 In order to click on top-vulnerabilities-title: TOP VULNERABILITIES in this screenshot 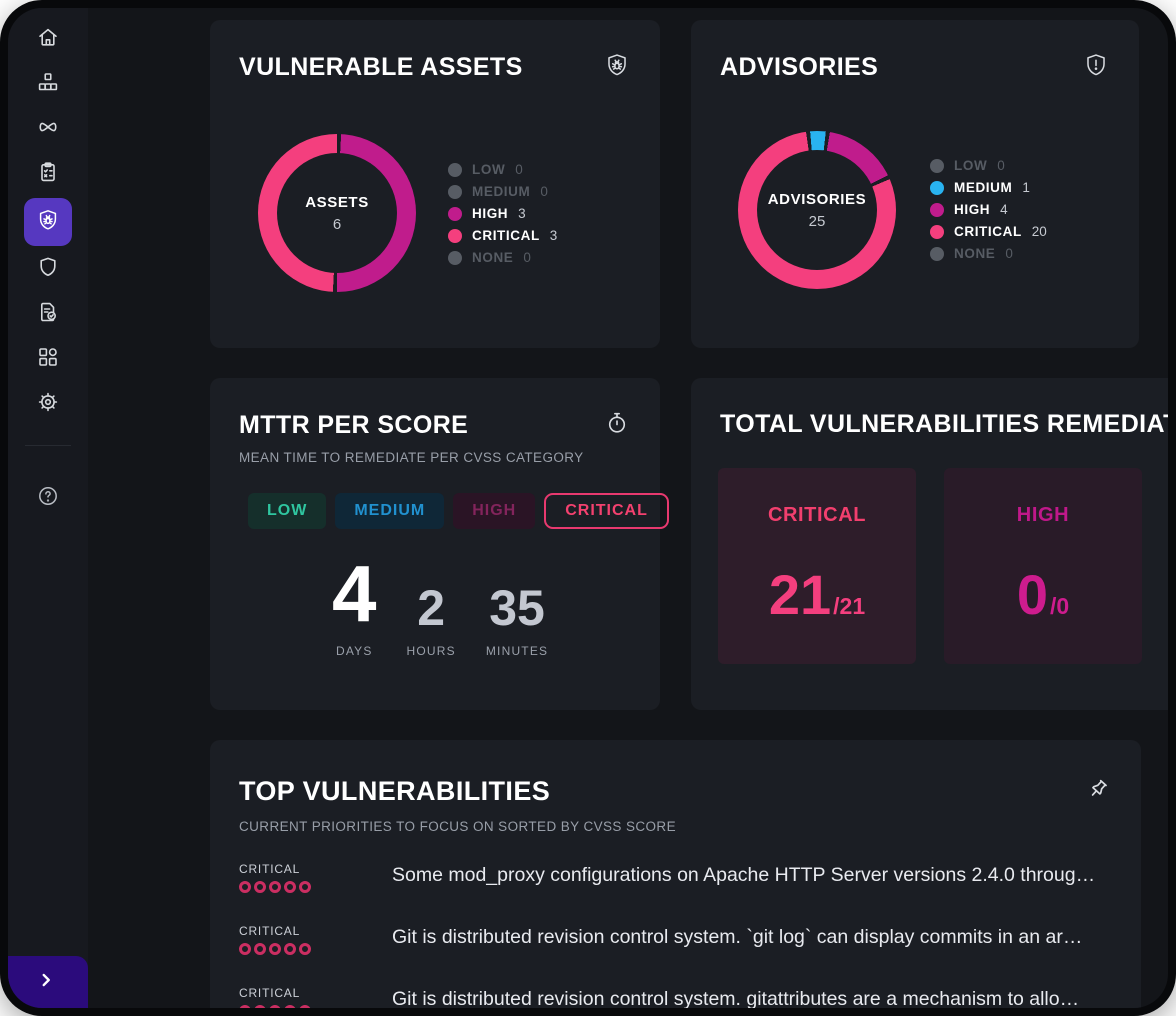, I will do `click(395, 791)`.